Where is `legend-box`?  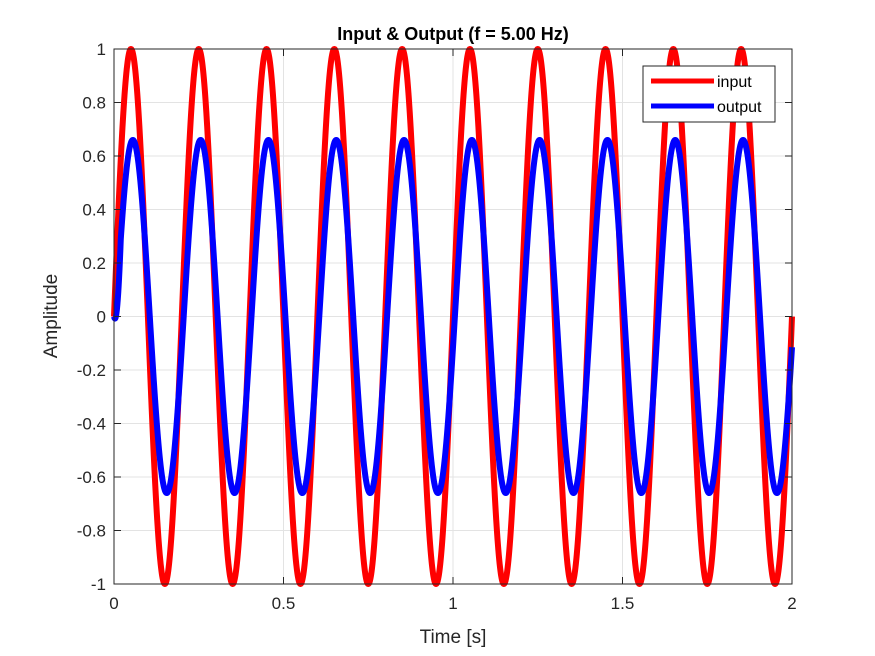 legend-box is located at coordinates (709, 94).